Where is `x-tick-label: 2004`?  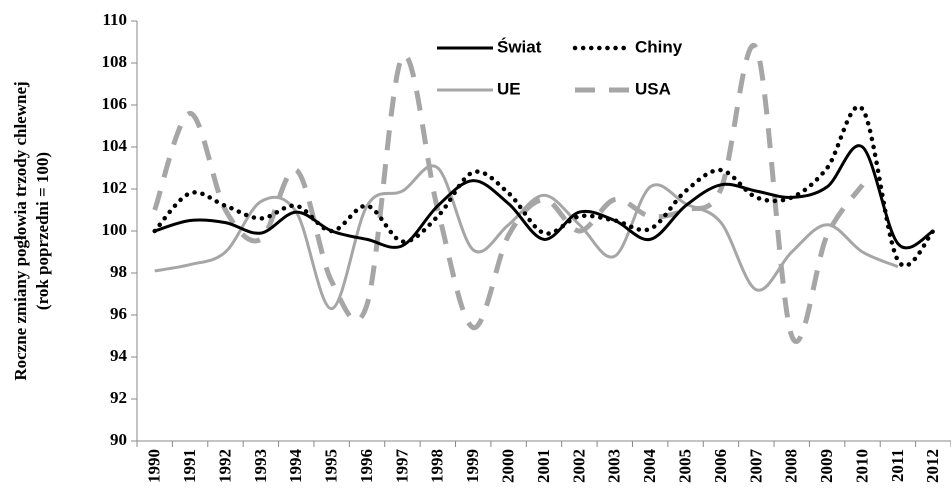 x-tick-label: 2004 is located at coordinates (649, 466).